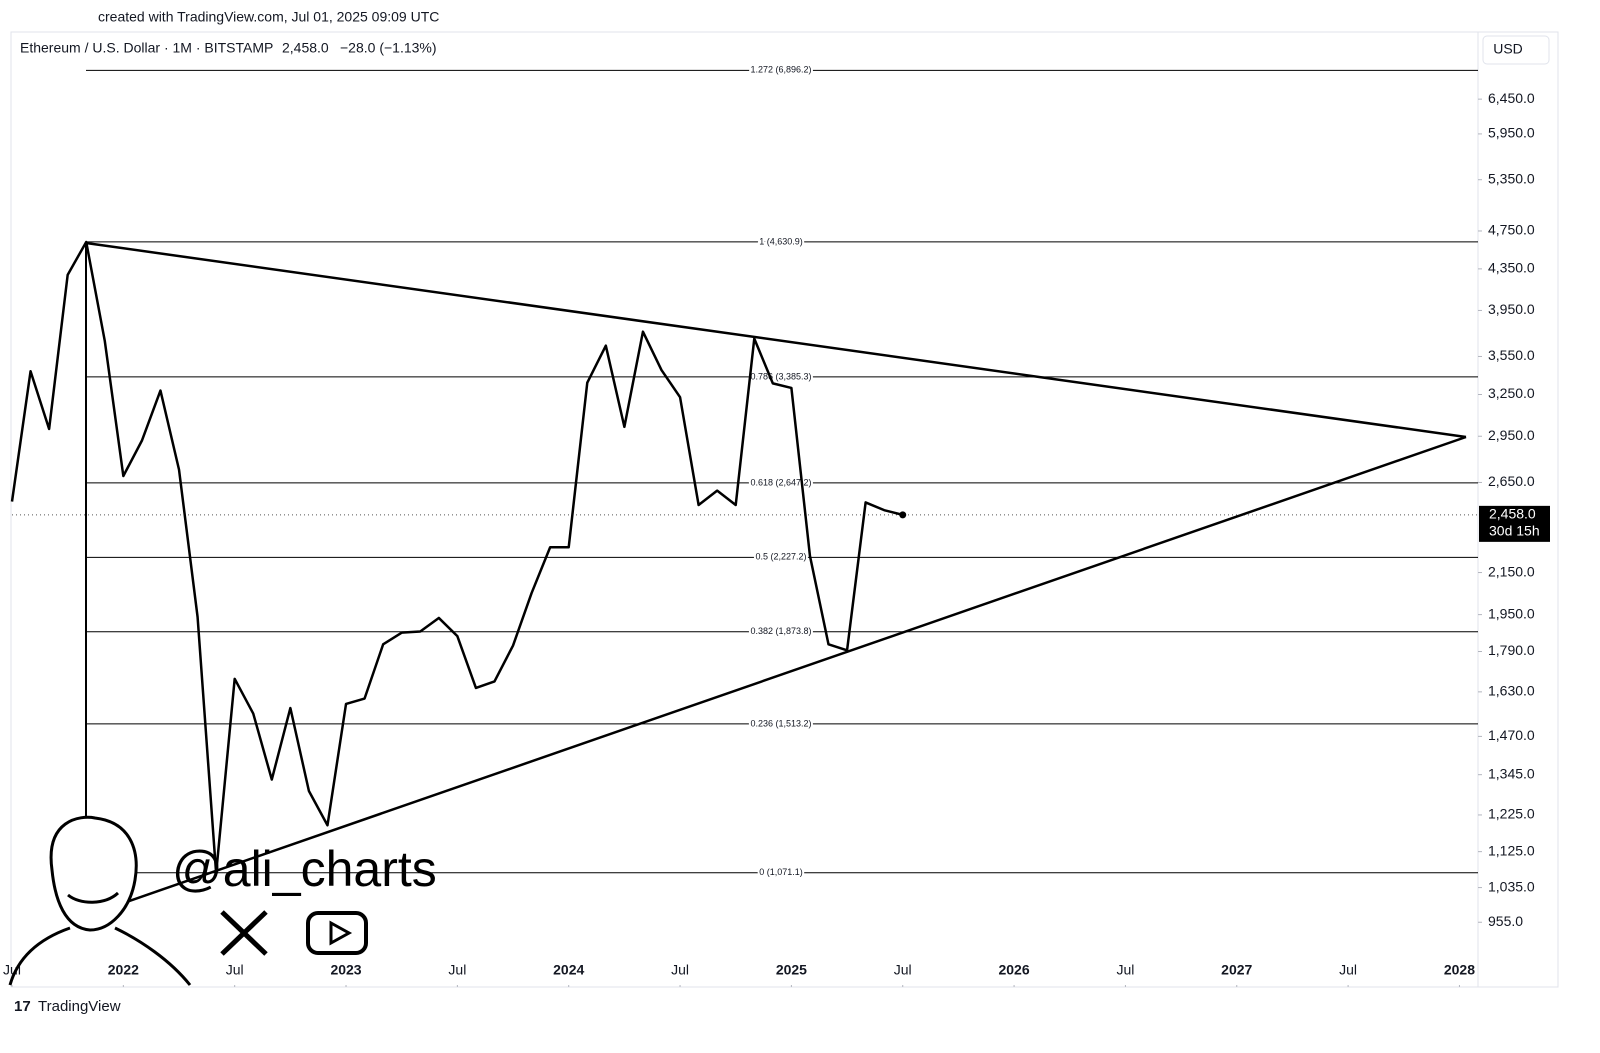  Describe the element at coordinates (1013, 970) in the screenshot. I see `x-tick-label: 2026` at that location.